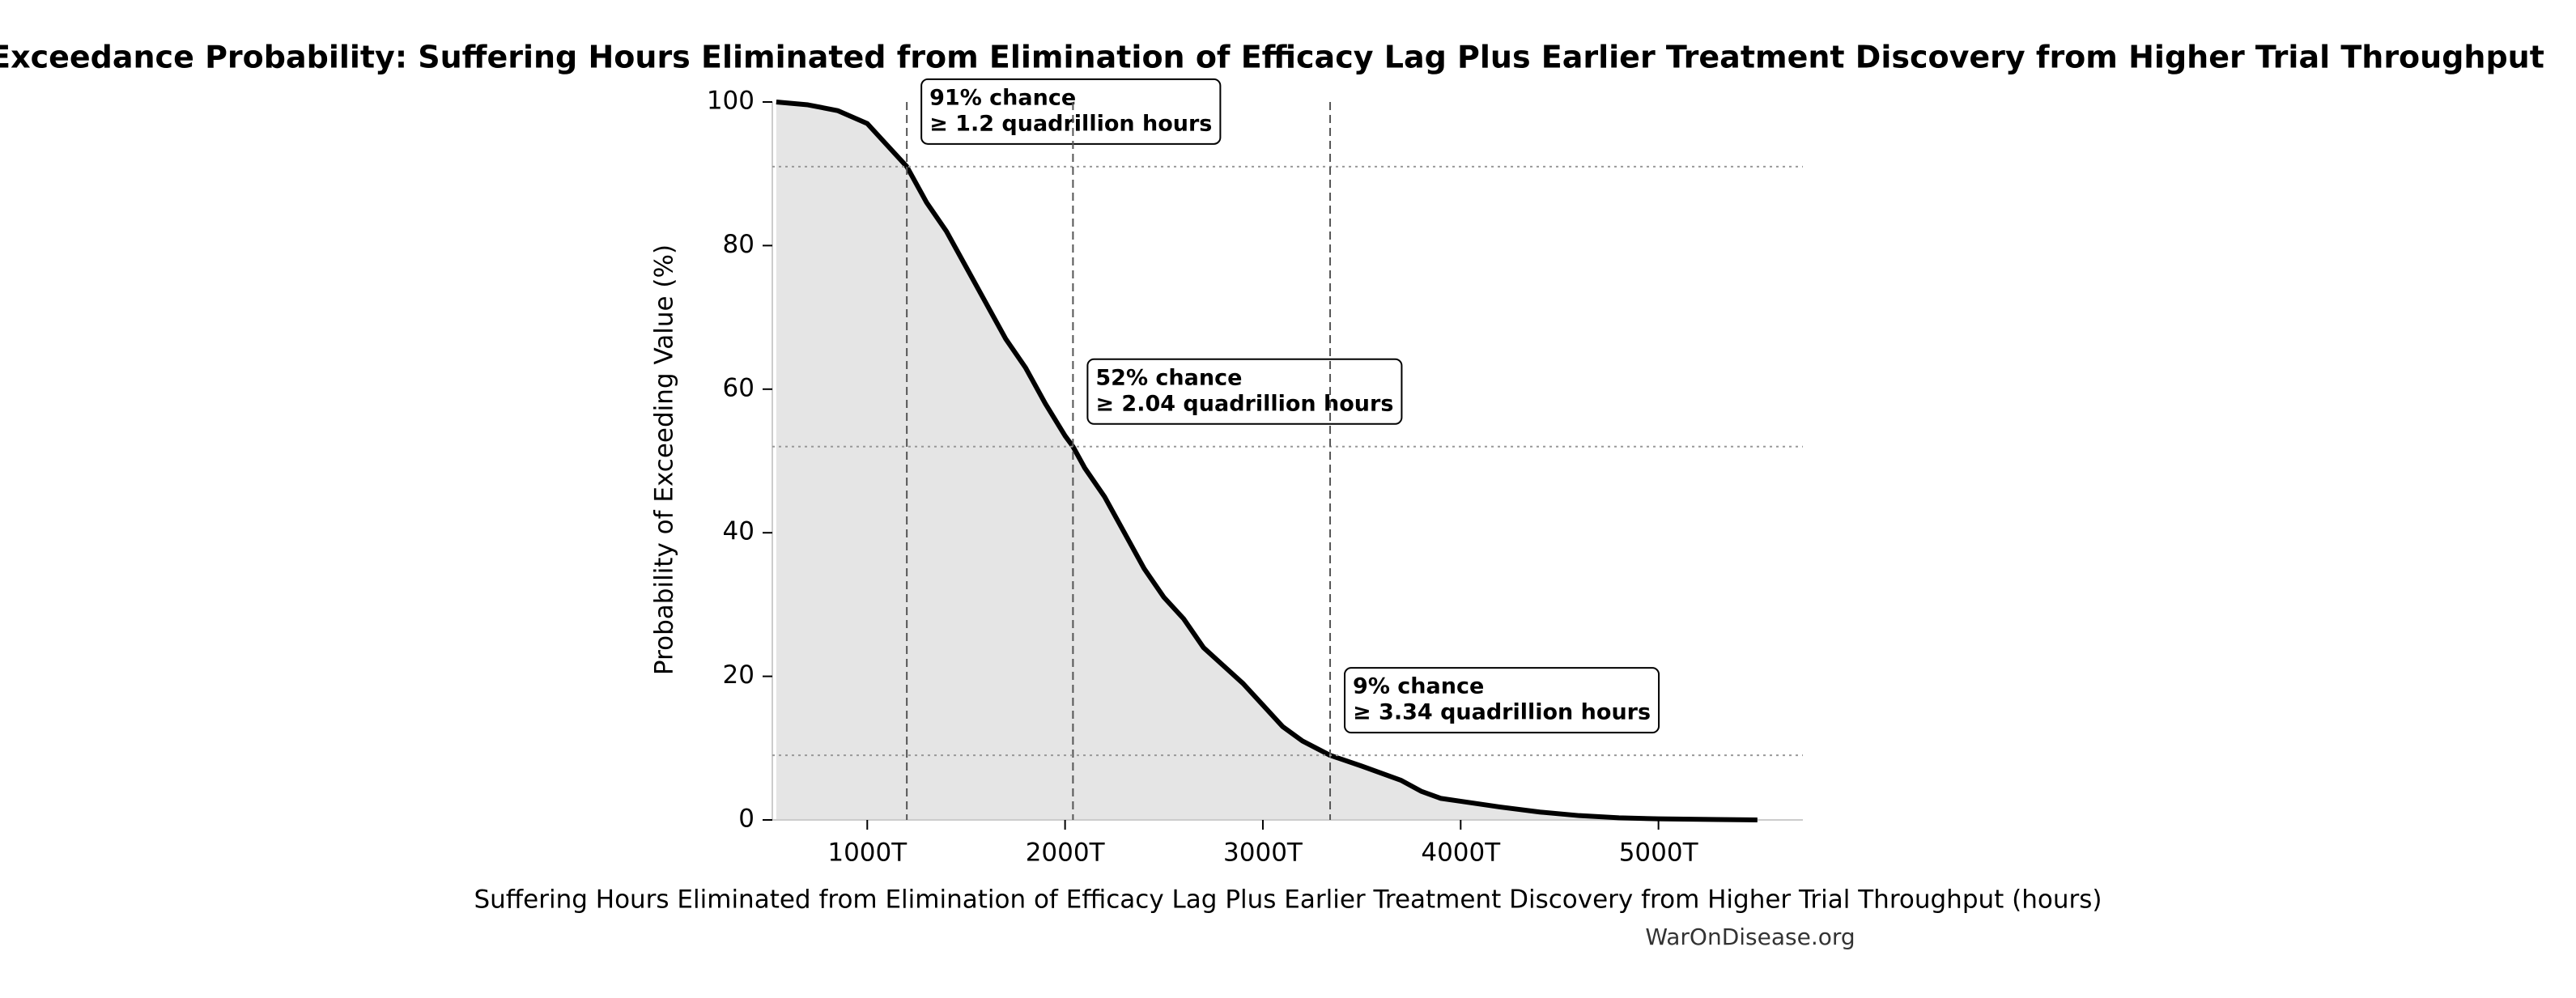 The image size is (2576, 998). What do you see at coordinates (1263, 853) in the screenshot?
I see `x-tick-label: 3000T` at bounding box center [1263, 853].